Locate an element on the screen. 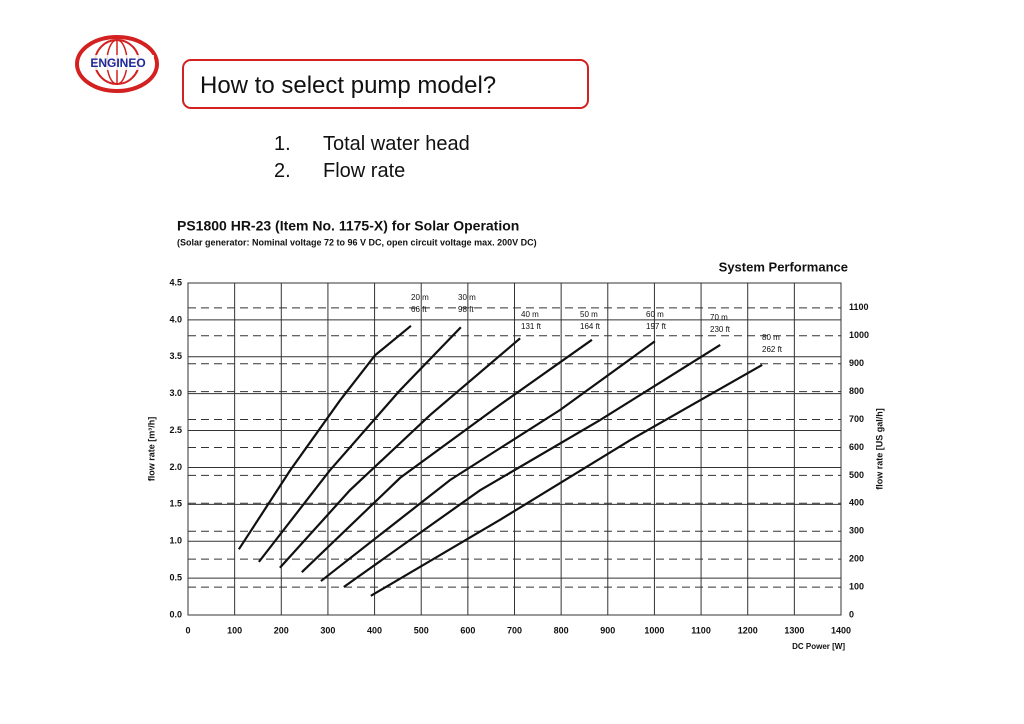  slide-title: How to select pump model? is located at coordinates (348, 85).